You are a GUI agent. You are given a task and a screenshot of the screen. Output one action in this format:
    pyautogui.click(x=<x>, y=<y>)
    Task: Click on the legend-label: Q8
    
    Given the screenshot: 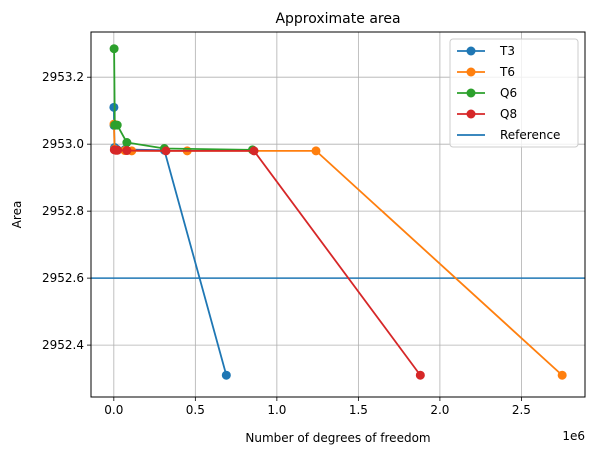 What is the action you would take?
    pyautogui.click(x=508, y=114)
    